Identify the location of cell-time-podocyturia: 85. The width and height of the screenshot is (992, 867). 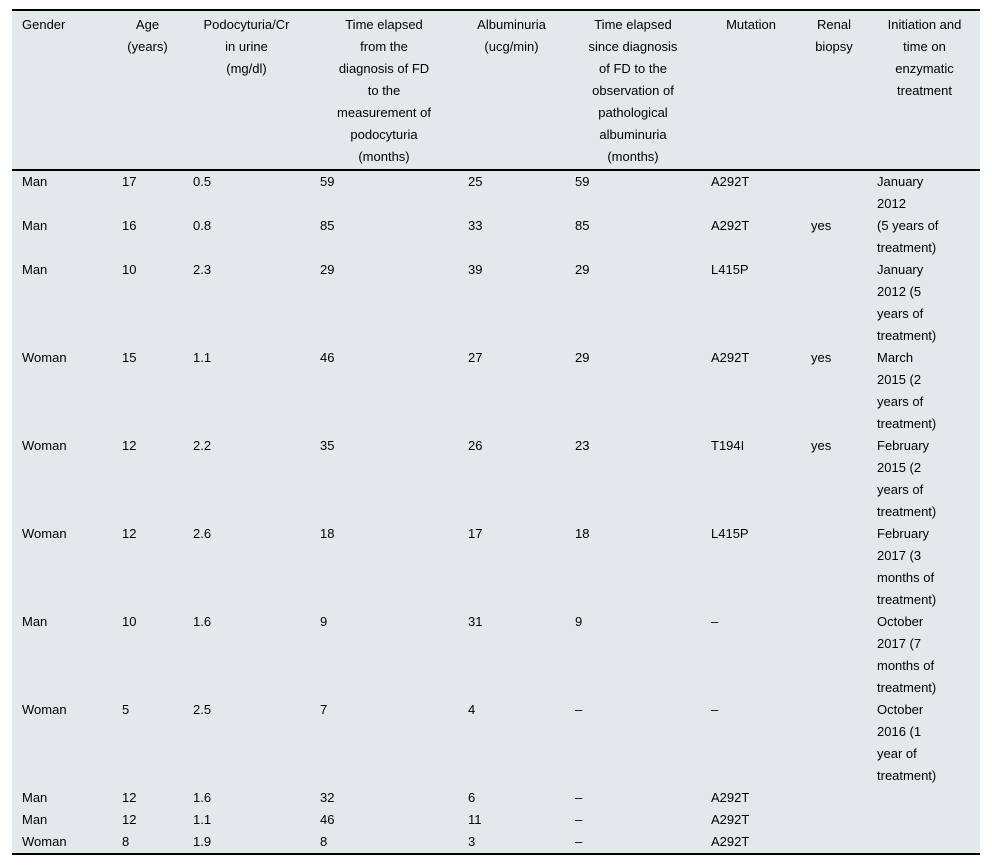
(327, 225).